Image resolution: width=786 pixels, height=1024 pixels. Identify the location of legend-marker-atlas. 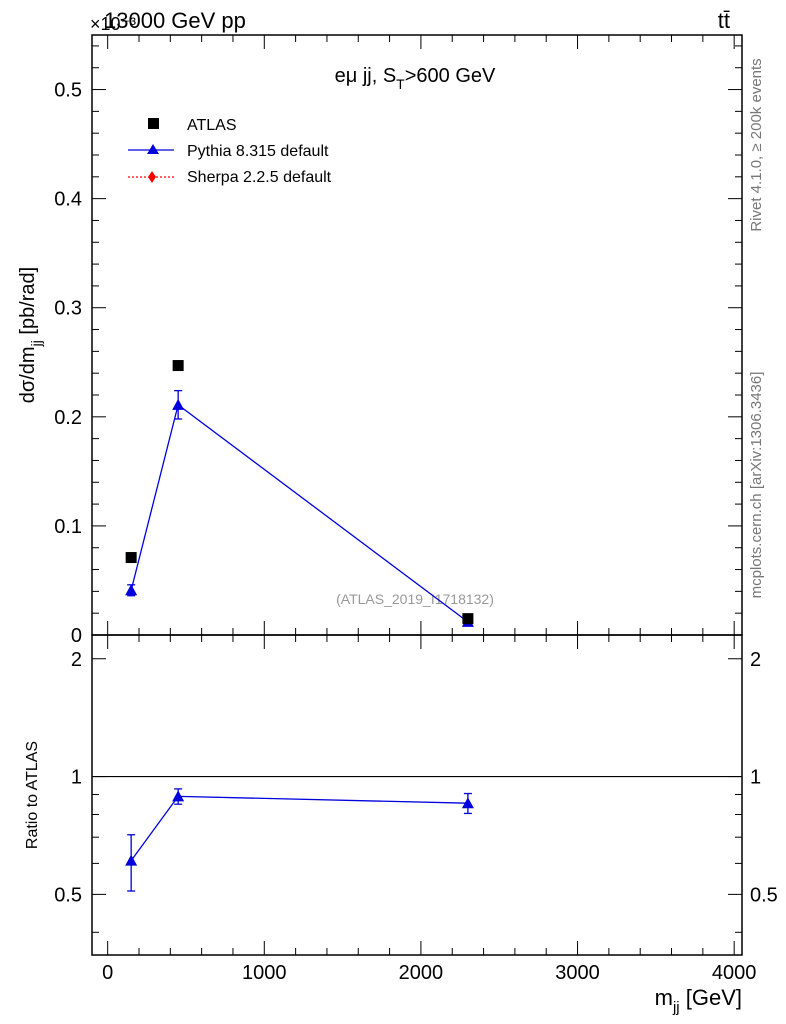
(153, 123).